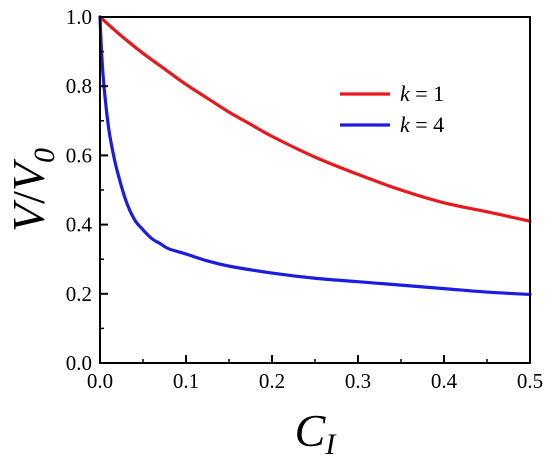 The height and width of the screenshot is (468, 550). I want to click on y-axis-title: V/V0, so click(32, 190).